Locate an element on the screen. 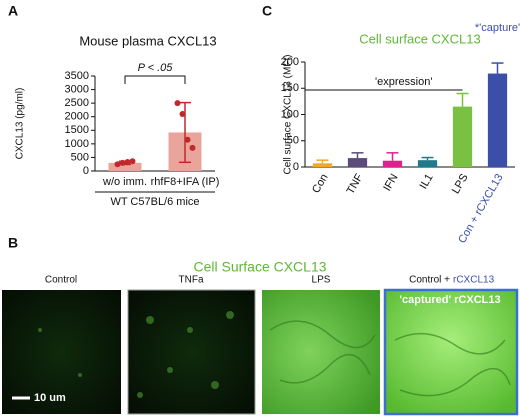 The height and width of the screenshot is (418, 520). image-label: Control + is located at coordinates (429, 280).